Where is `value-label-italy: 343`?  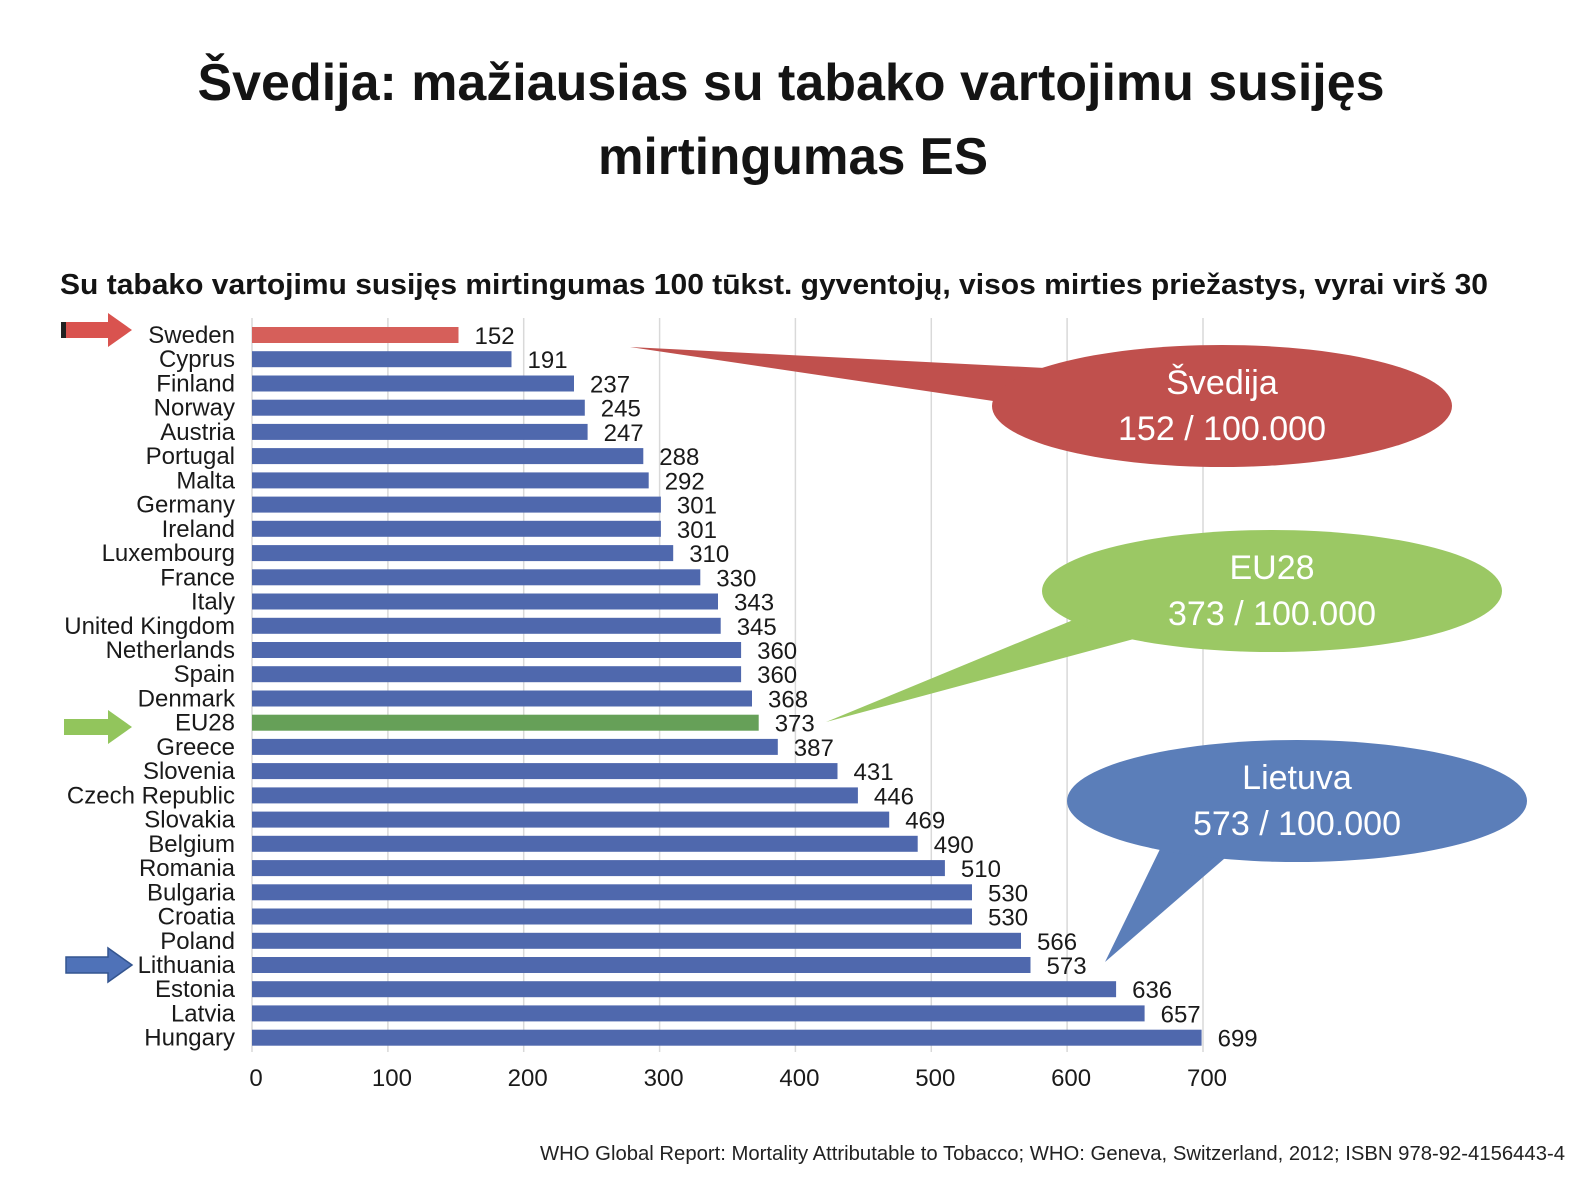
value-label-italy: 343 is located at coordinates (754, 603).